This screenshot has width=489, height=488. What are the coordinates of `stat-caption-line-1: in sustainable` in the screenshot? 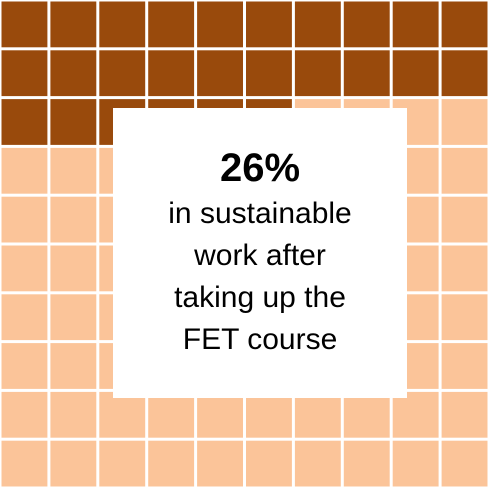 It's located at (260, 213).